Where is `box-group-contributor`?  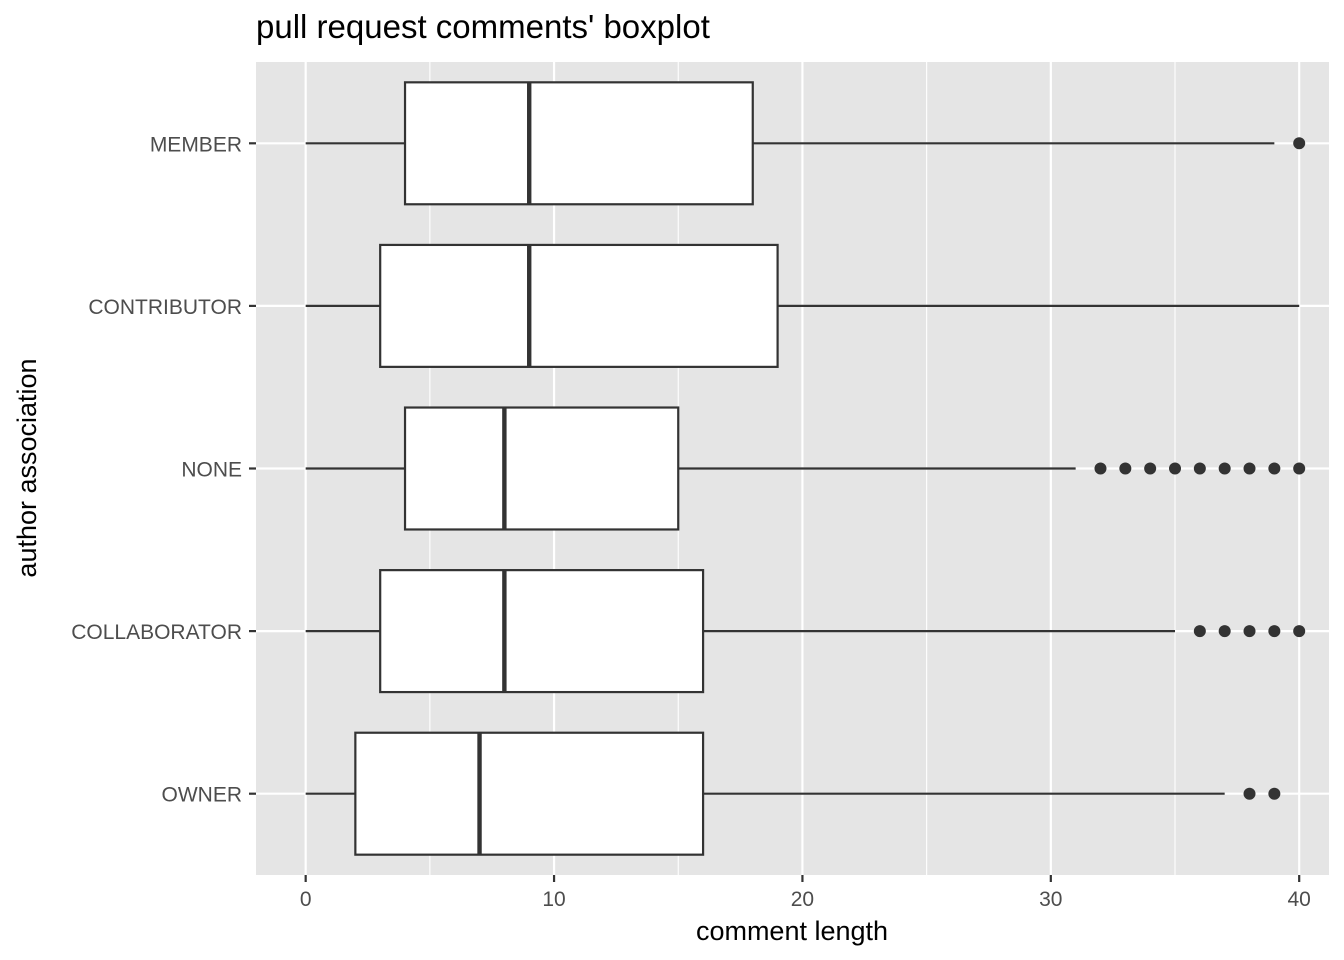 box-group-contributor is located at coordinates (802, 305).